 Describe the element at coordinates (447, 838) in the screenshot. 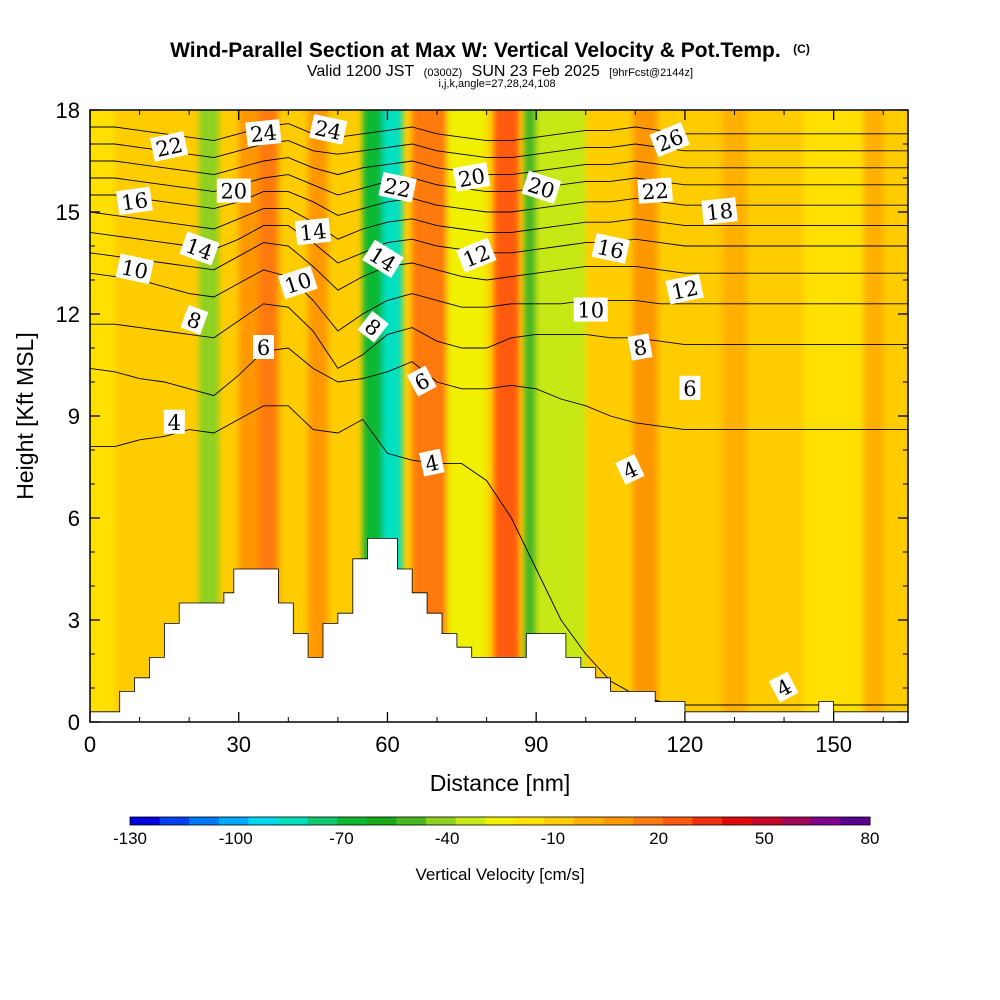

I see `colorbar-tick-label: -40` at that location.